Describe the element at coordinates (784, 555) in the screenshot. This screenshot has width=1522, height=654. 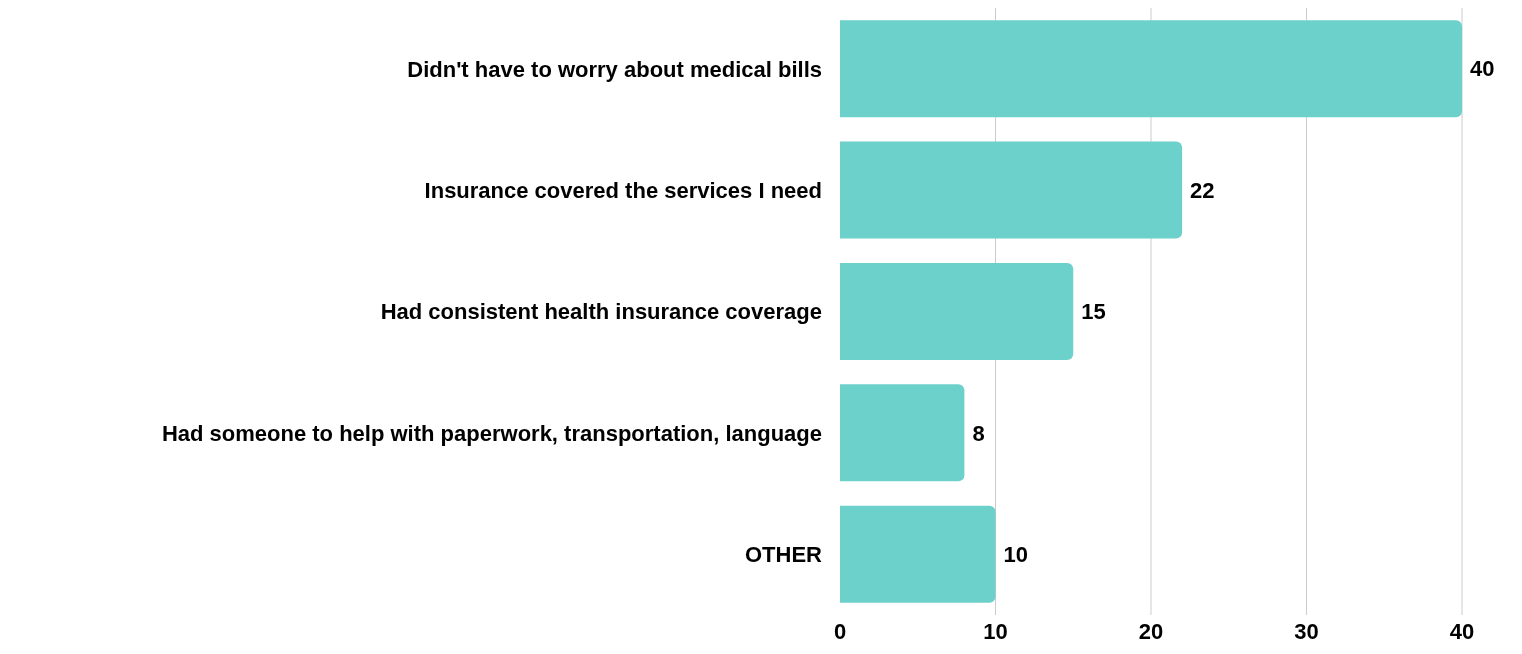
I see `y-tick-label: OTHER` at that location.